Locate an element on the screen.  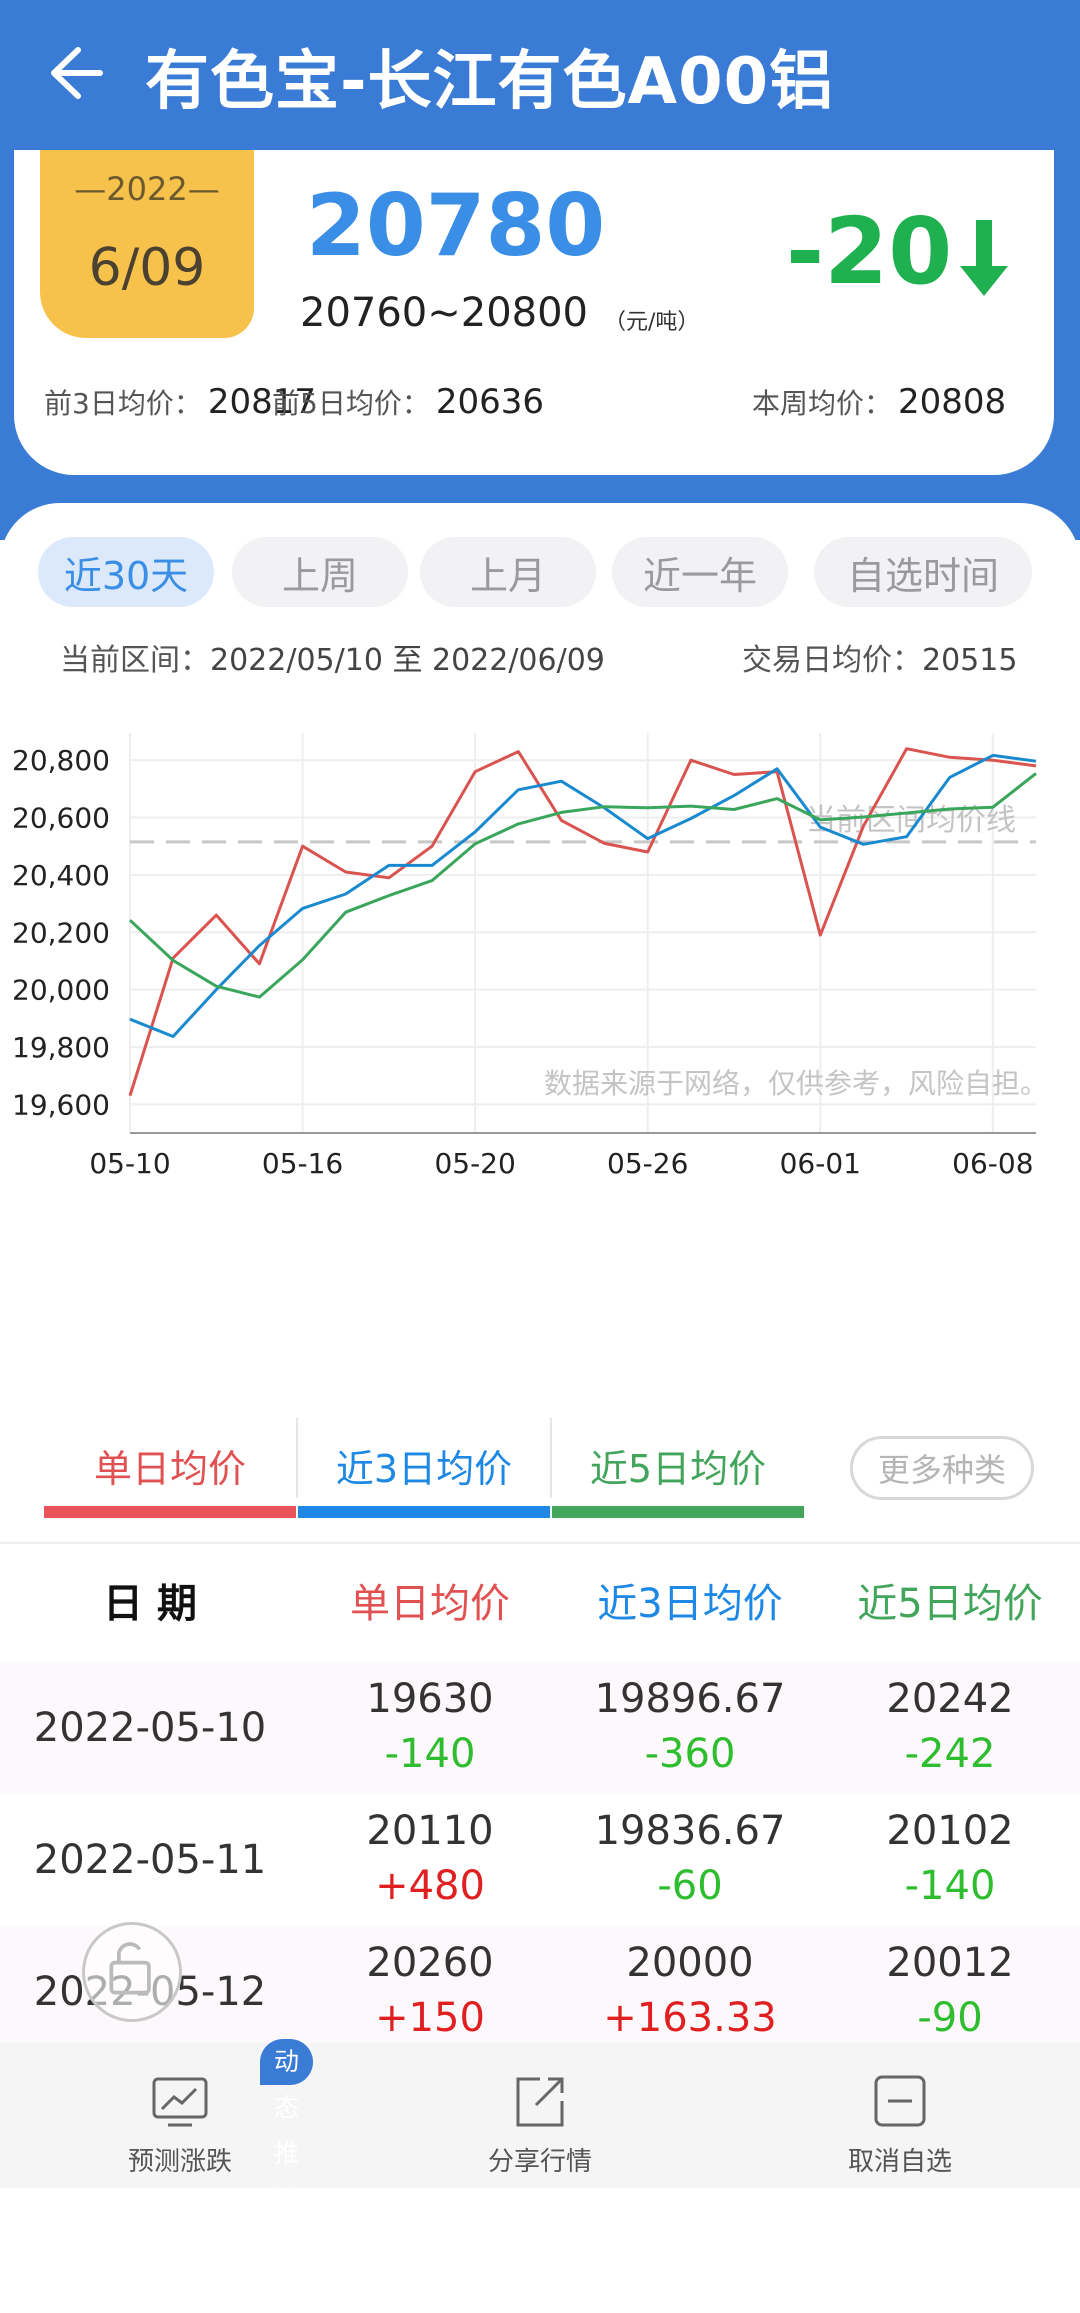
row-date: 2022-05-11 is located at coordinates (150, 1860).